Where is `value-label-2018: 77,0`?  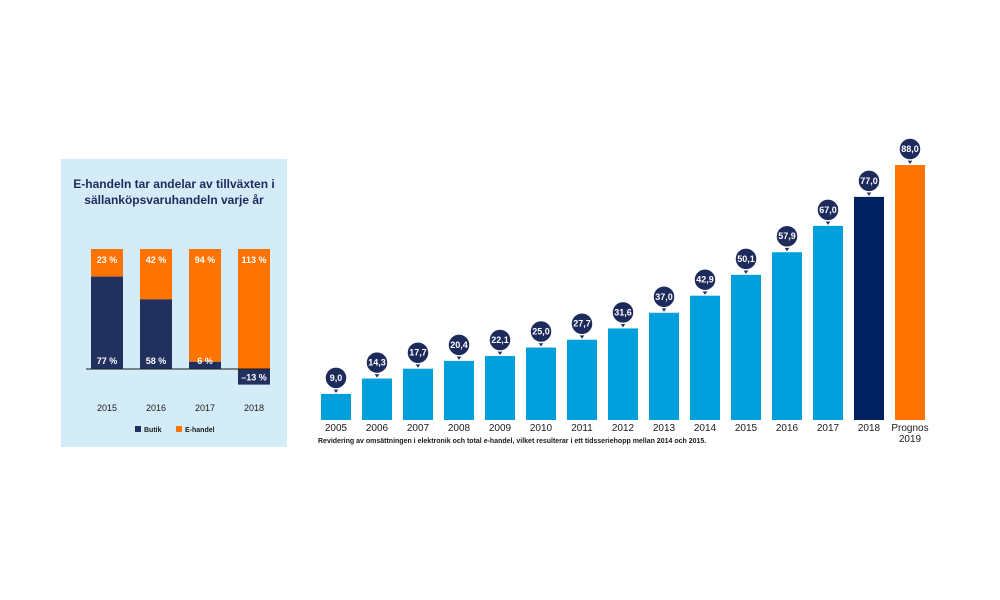 value-label-2018: 77,0 is located at coordinates (869, 181).